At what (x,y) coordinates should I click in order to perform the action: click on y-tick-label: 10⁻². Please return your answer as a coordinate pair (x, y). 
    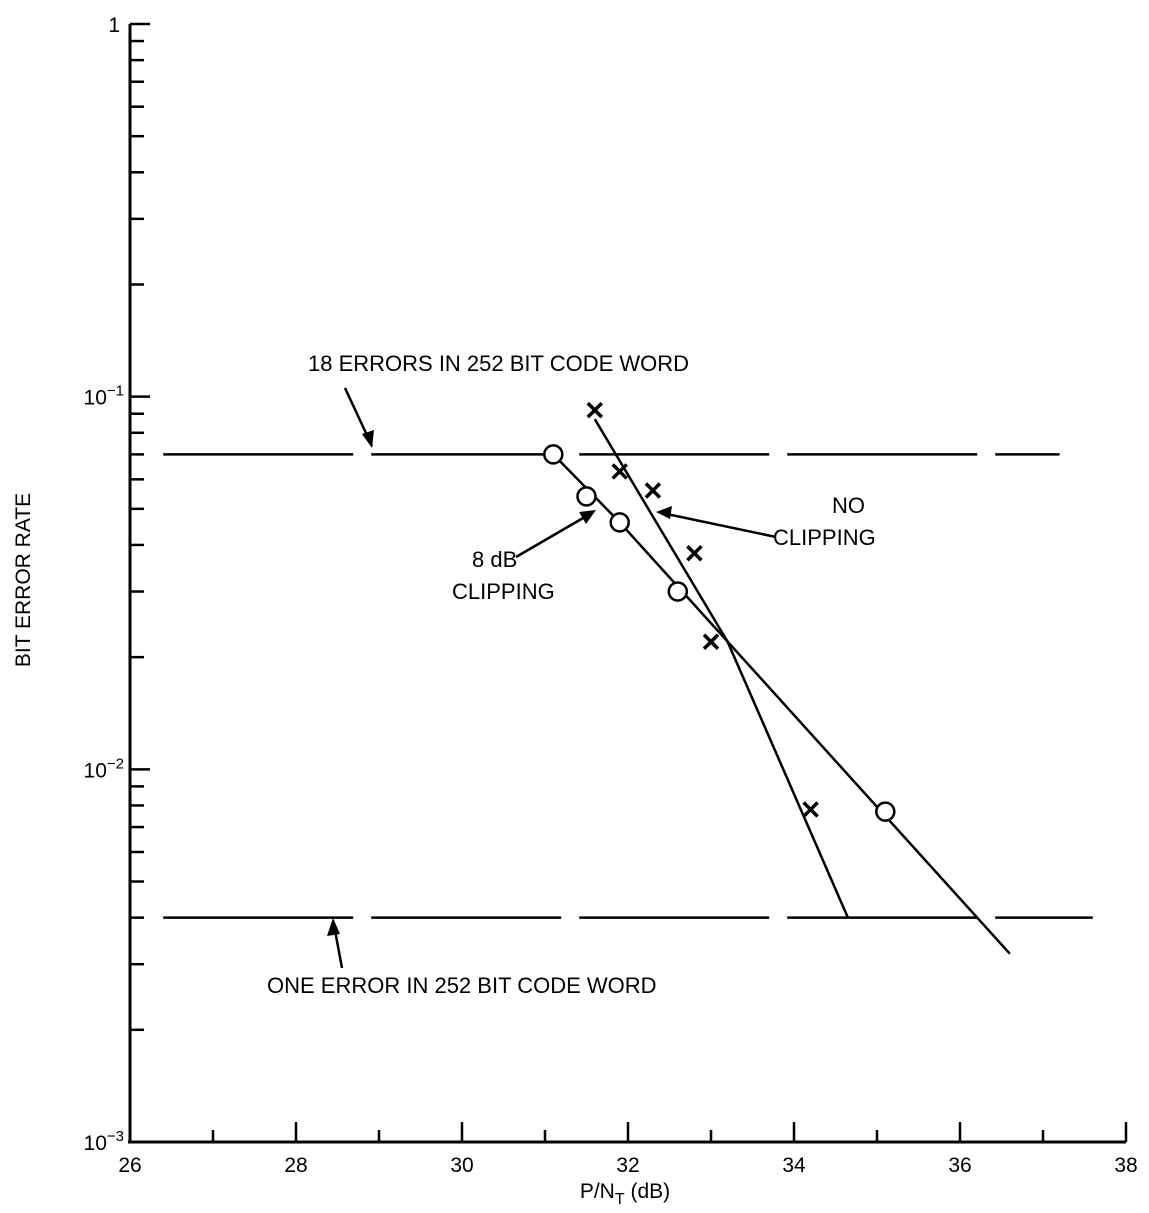
    Looking at the image, I should click on (104, 768).